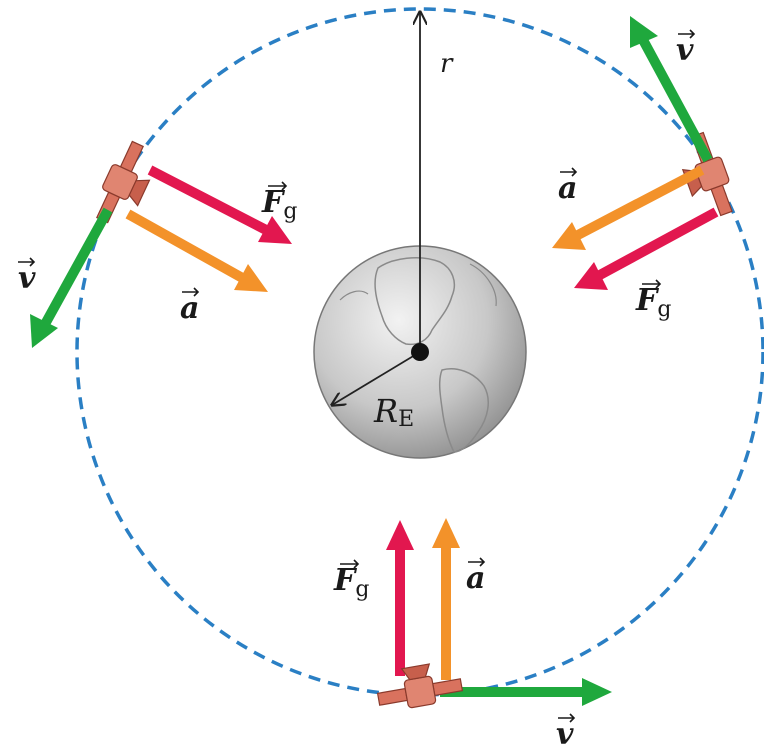 The image size is (764, 754). Describe the element at coordinates (385, 411) in the screenshot. I see `earth-radius-label: R` at that location.